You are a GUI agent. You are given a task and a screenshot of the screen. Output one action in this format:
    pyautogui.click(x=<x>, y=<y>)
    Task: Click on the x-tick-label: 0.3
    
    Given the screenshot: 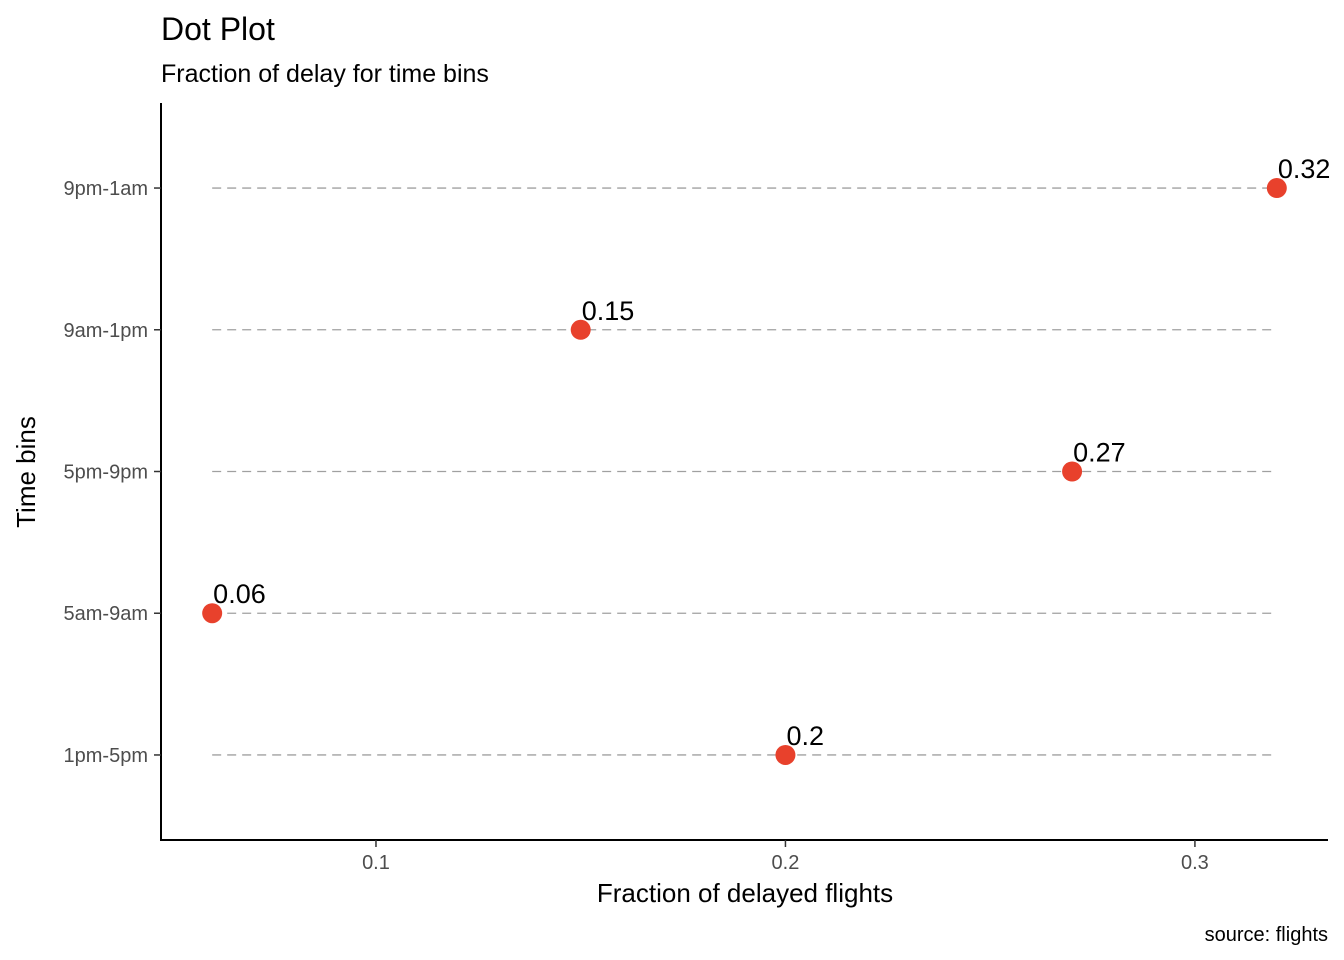 What is the action you would take?
    pyautogui.click(x=1195, y=863)
    